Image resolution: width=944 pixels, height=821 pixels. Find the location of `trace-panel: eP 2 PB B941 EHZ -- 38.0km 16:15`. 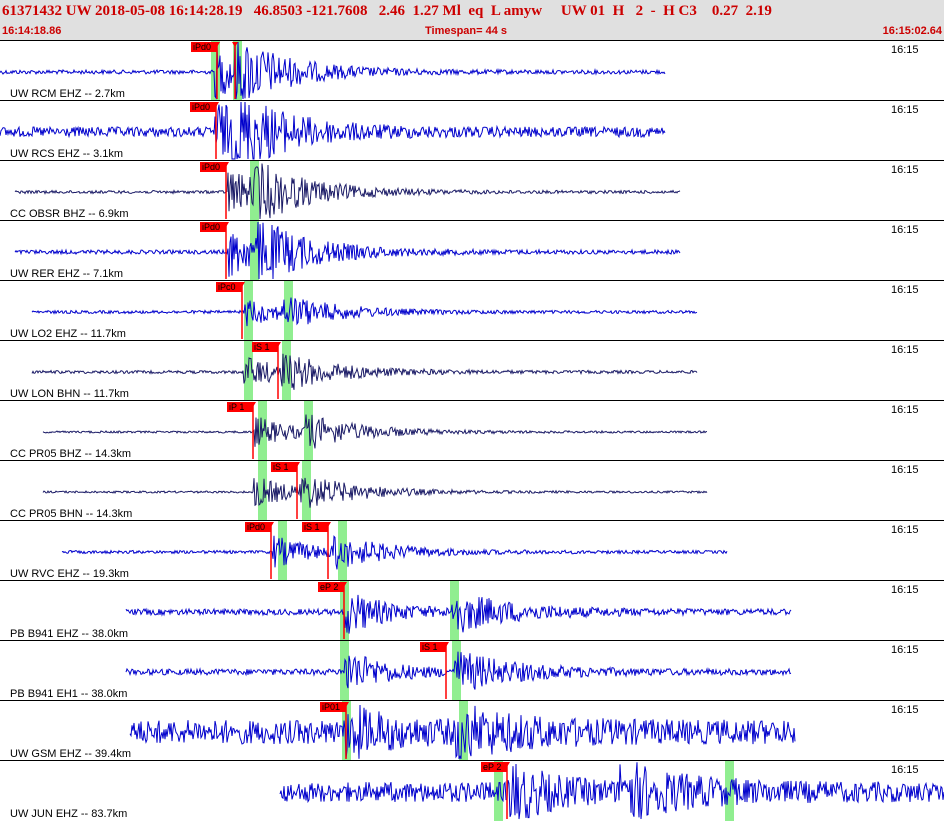

trace-panel: eP 2 PB B941 EHZ -- 38.0km 16:15 is located at coordinates (472, 610).